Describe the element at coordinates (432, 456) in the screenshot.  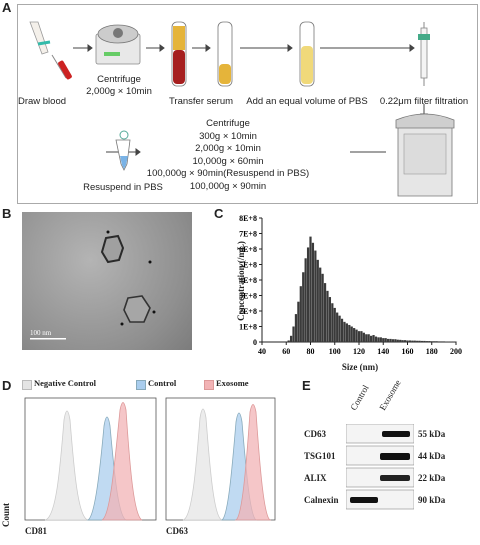
I see `wb-size-tsg101: 44 kDa` at that location.